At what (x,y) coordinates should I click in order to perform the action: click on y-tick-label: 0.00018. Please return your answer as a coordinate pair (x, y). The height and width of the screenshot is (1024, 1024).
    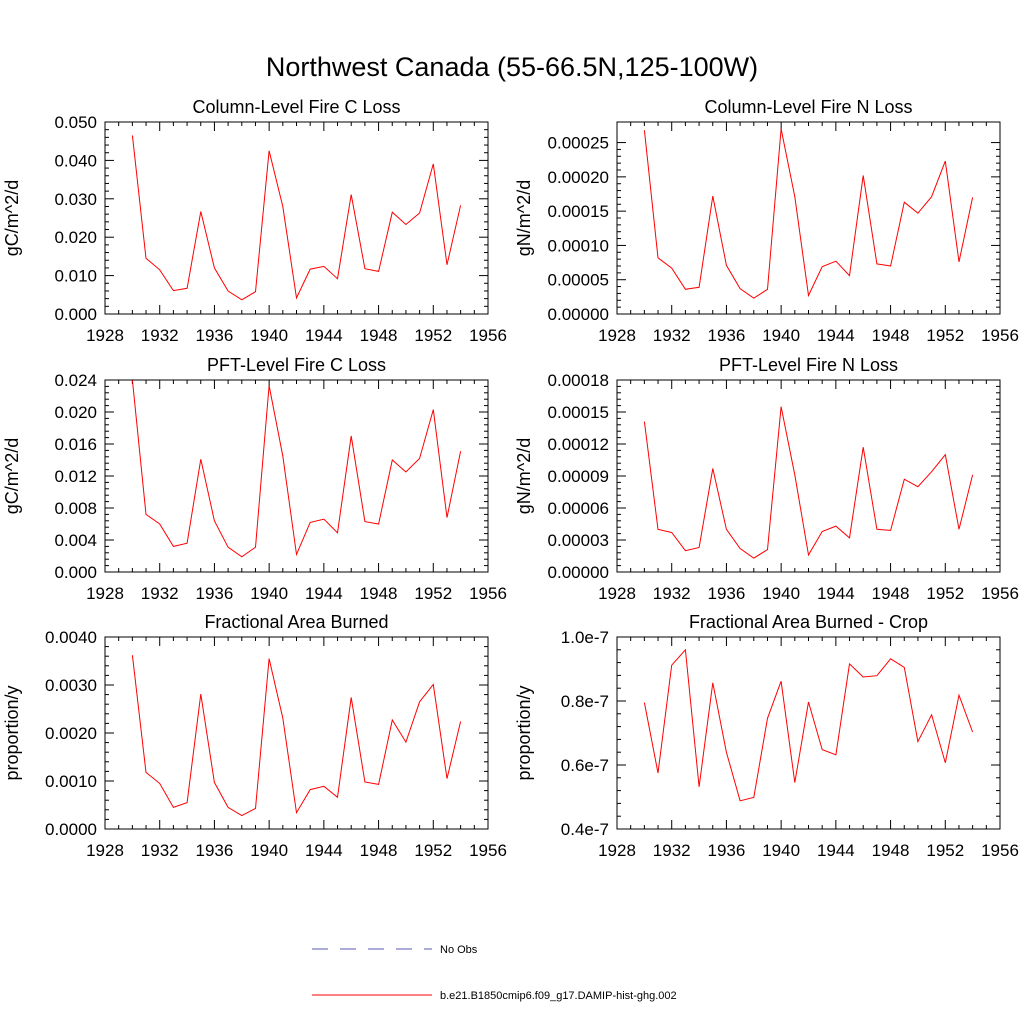
    Looking at the image, I should click on (578, 380).